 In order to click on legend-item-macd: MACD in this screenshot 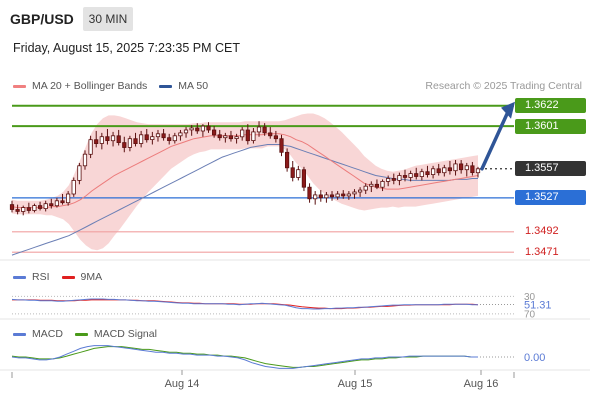, I will do `click(38, 334)`.